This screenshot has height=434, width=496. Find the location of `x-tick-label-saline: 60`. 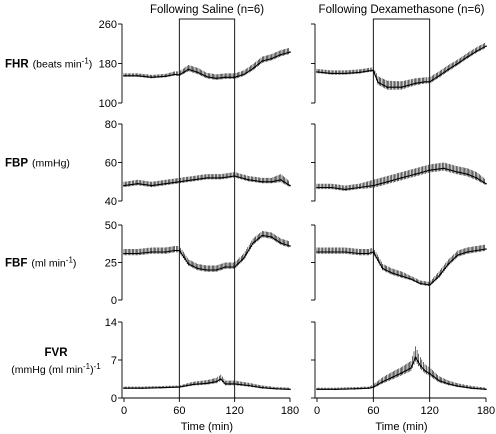

x-tick-label-saline: 60 is located at coordinates (179, 411).